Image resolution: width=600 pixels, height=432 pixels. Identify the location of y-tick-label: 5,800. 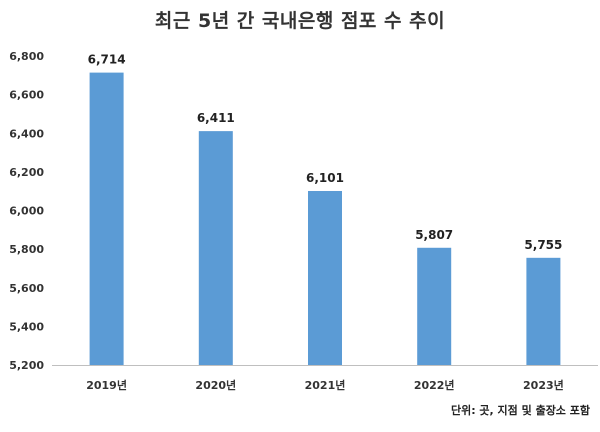
(26, 249).